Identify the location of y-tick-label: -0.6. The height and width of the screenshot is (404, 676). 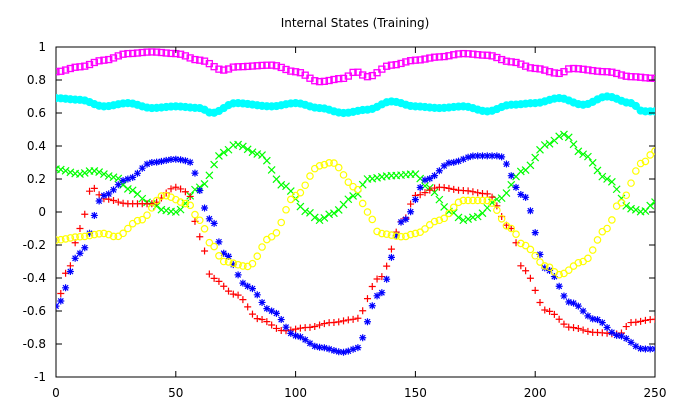
(34, 311).